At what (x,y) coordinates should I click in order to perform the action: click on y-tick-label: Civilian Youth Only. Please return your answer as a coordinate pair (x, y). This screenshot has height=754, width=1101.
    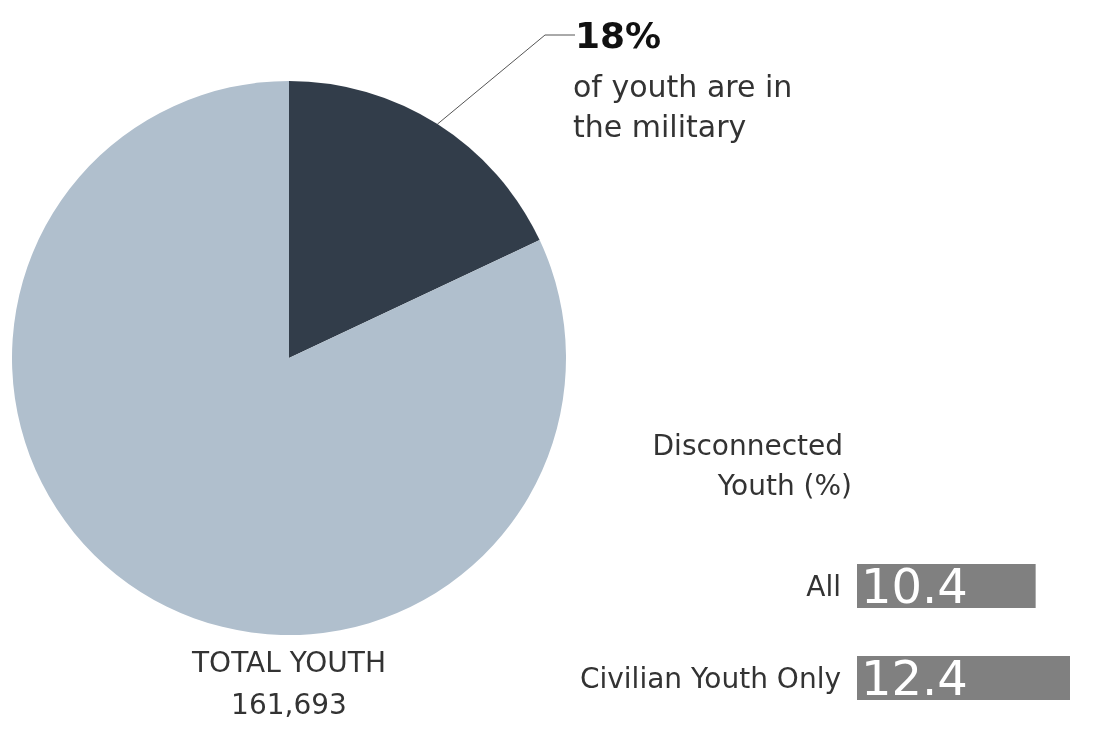
    Looking at the image, I should click on (710, 678).